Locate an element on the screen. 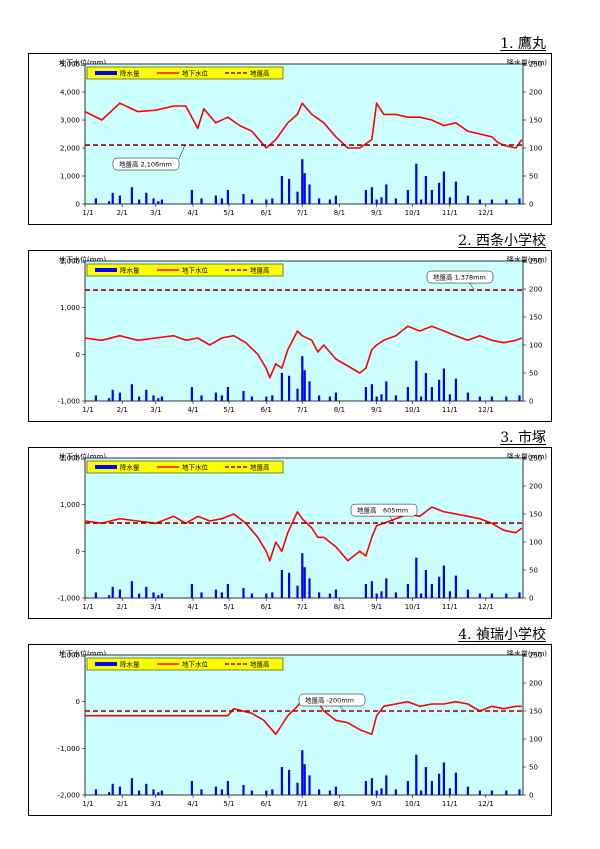 This screenshot has height=849, width=600. rain-tick-label: 100 is located at coordinates (535, 740).